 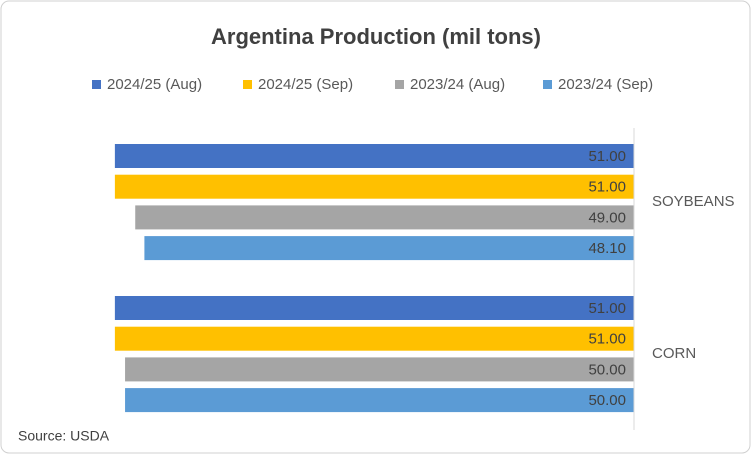 What do you see at coordinates (674, 353) in the screenshot?
I see `category-label: CORN` at bounding box center [674, 353].